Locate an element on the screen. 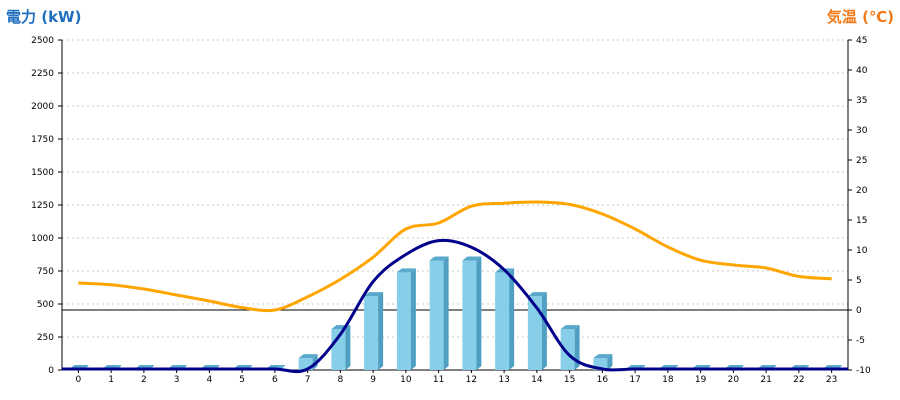  left-tick-label: 500 is located at coordinates (45, 305).